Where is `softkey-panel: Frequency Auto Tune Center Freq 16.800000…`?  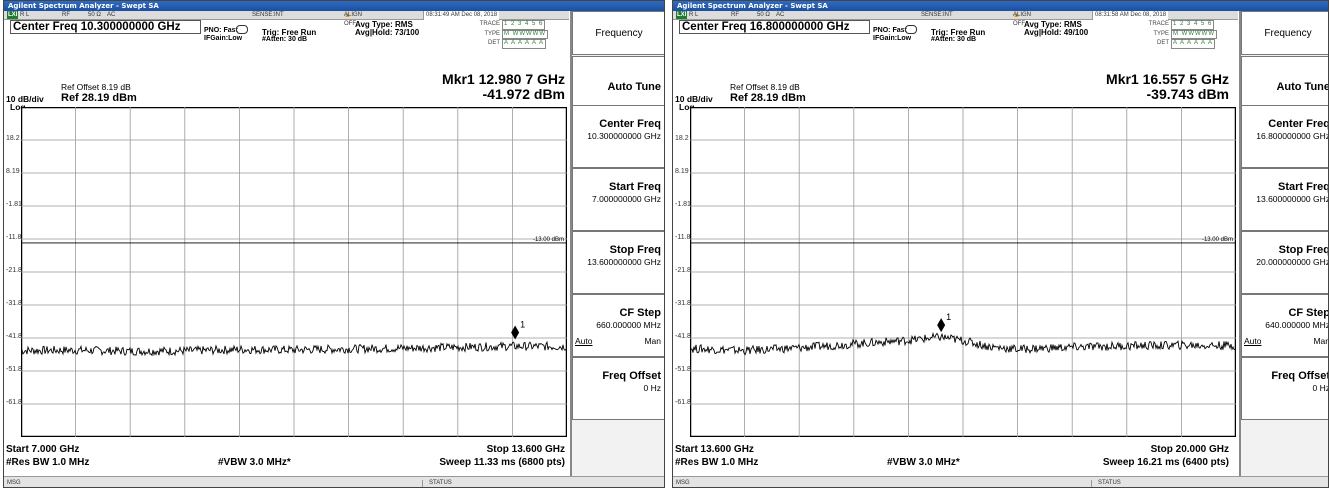 softkey-panel: Frequency Auto Tune Center Freq 16.800000… is located at coordinates (1284, 243).